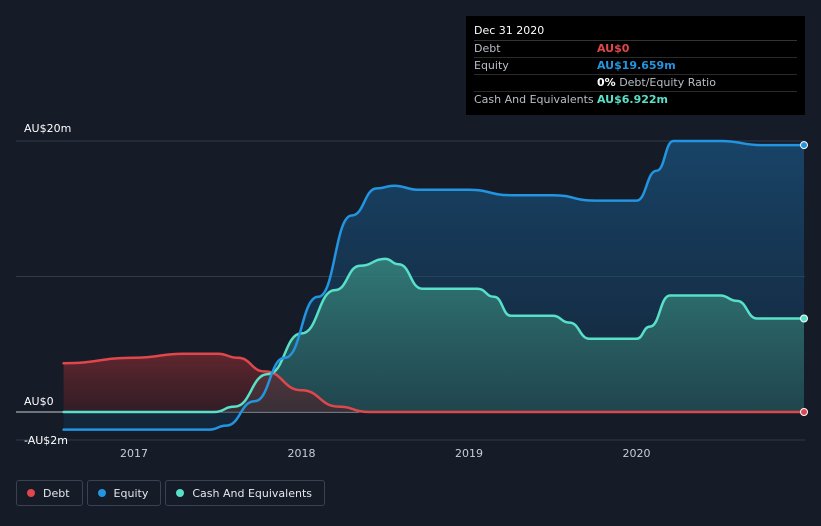 This screenshot has height=526, width=821. Describe the element at coordinates (469, 453) in the screenshot. I see `x-tick-label: 2019` at that location.